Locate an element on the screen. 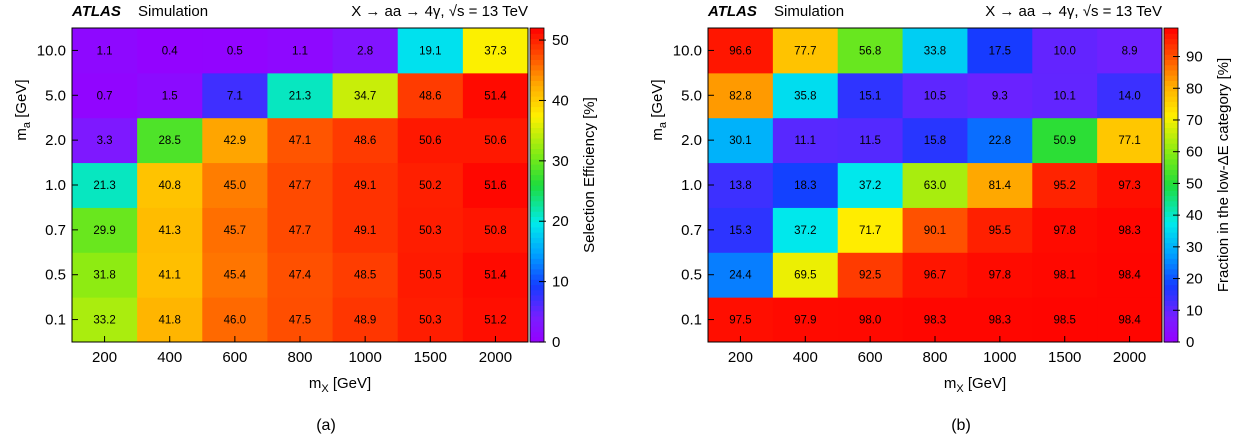  cell-value-label: 50.6 is located at coordinates (495, 141).